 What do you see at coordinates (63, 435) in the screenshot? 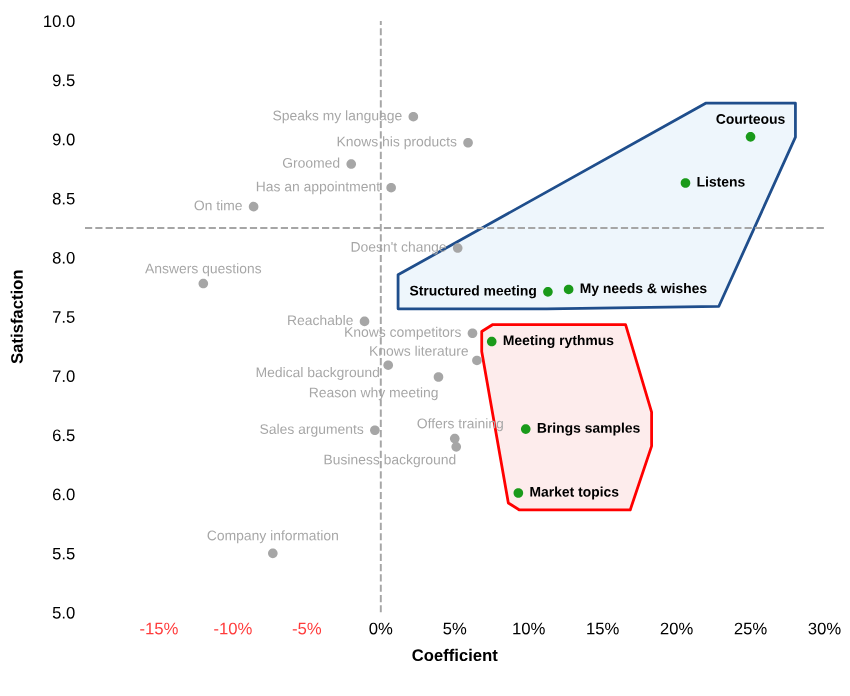
I see `y-tick-label: 6.5` at bounding box center [63, 435].